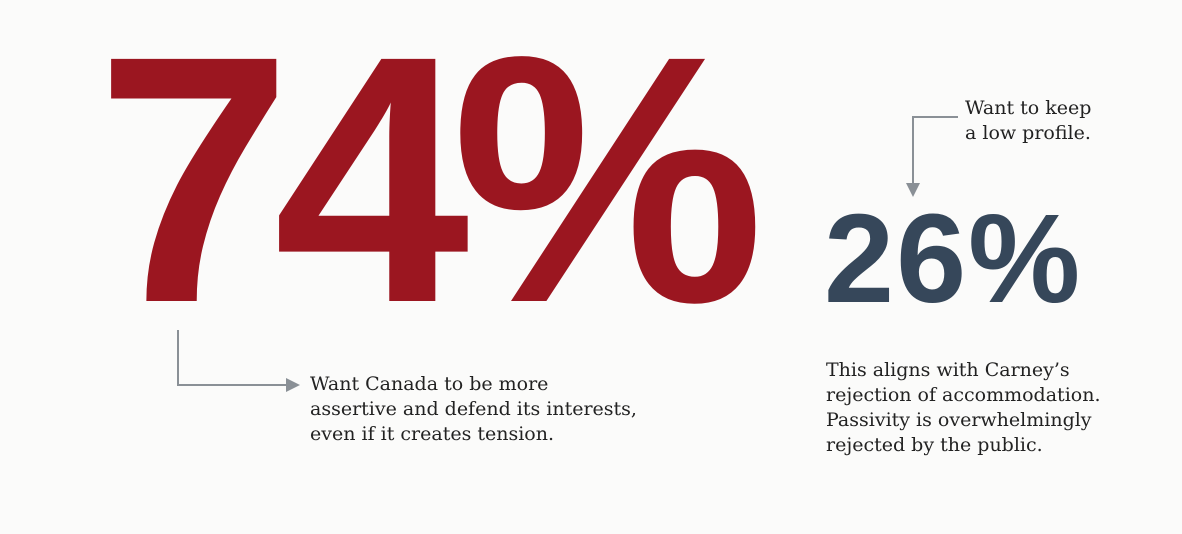 Image resolution: width=1182 pixels, height=534 pixels. I want to click on caption-line: even if it creates tension., so click(432, 434).